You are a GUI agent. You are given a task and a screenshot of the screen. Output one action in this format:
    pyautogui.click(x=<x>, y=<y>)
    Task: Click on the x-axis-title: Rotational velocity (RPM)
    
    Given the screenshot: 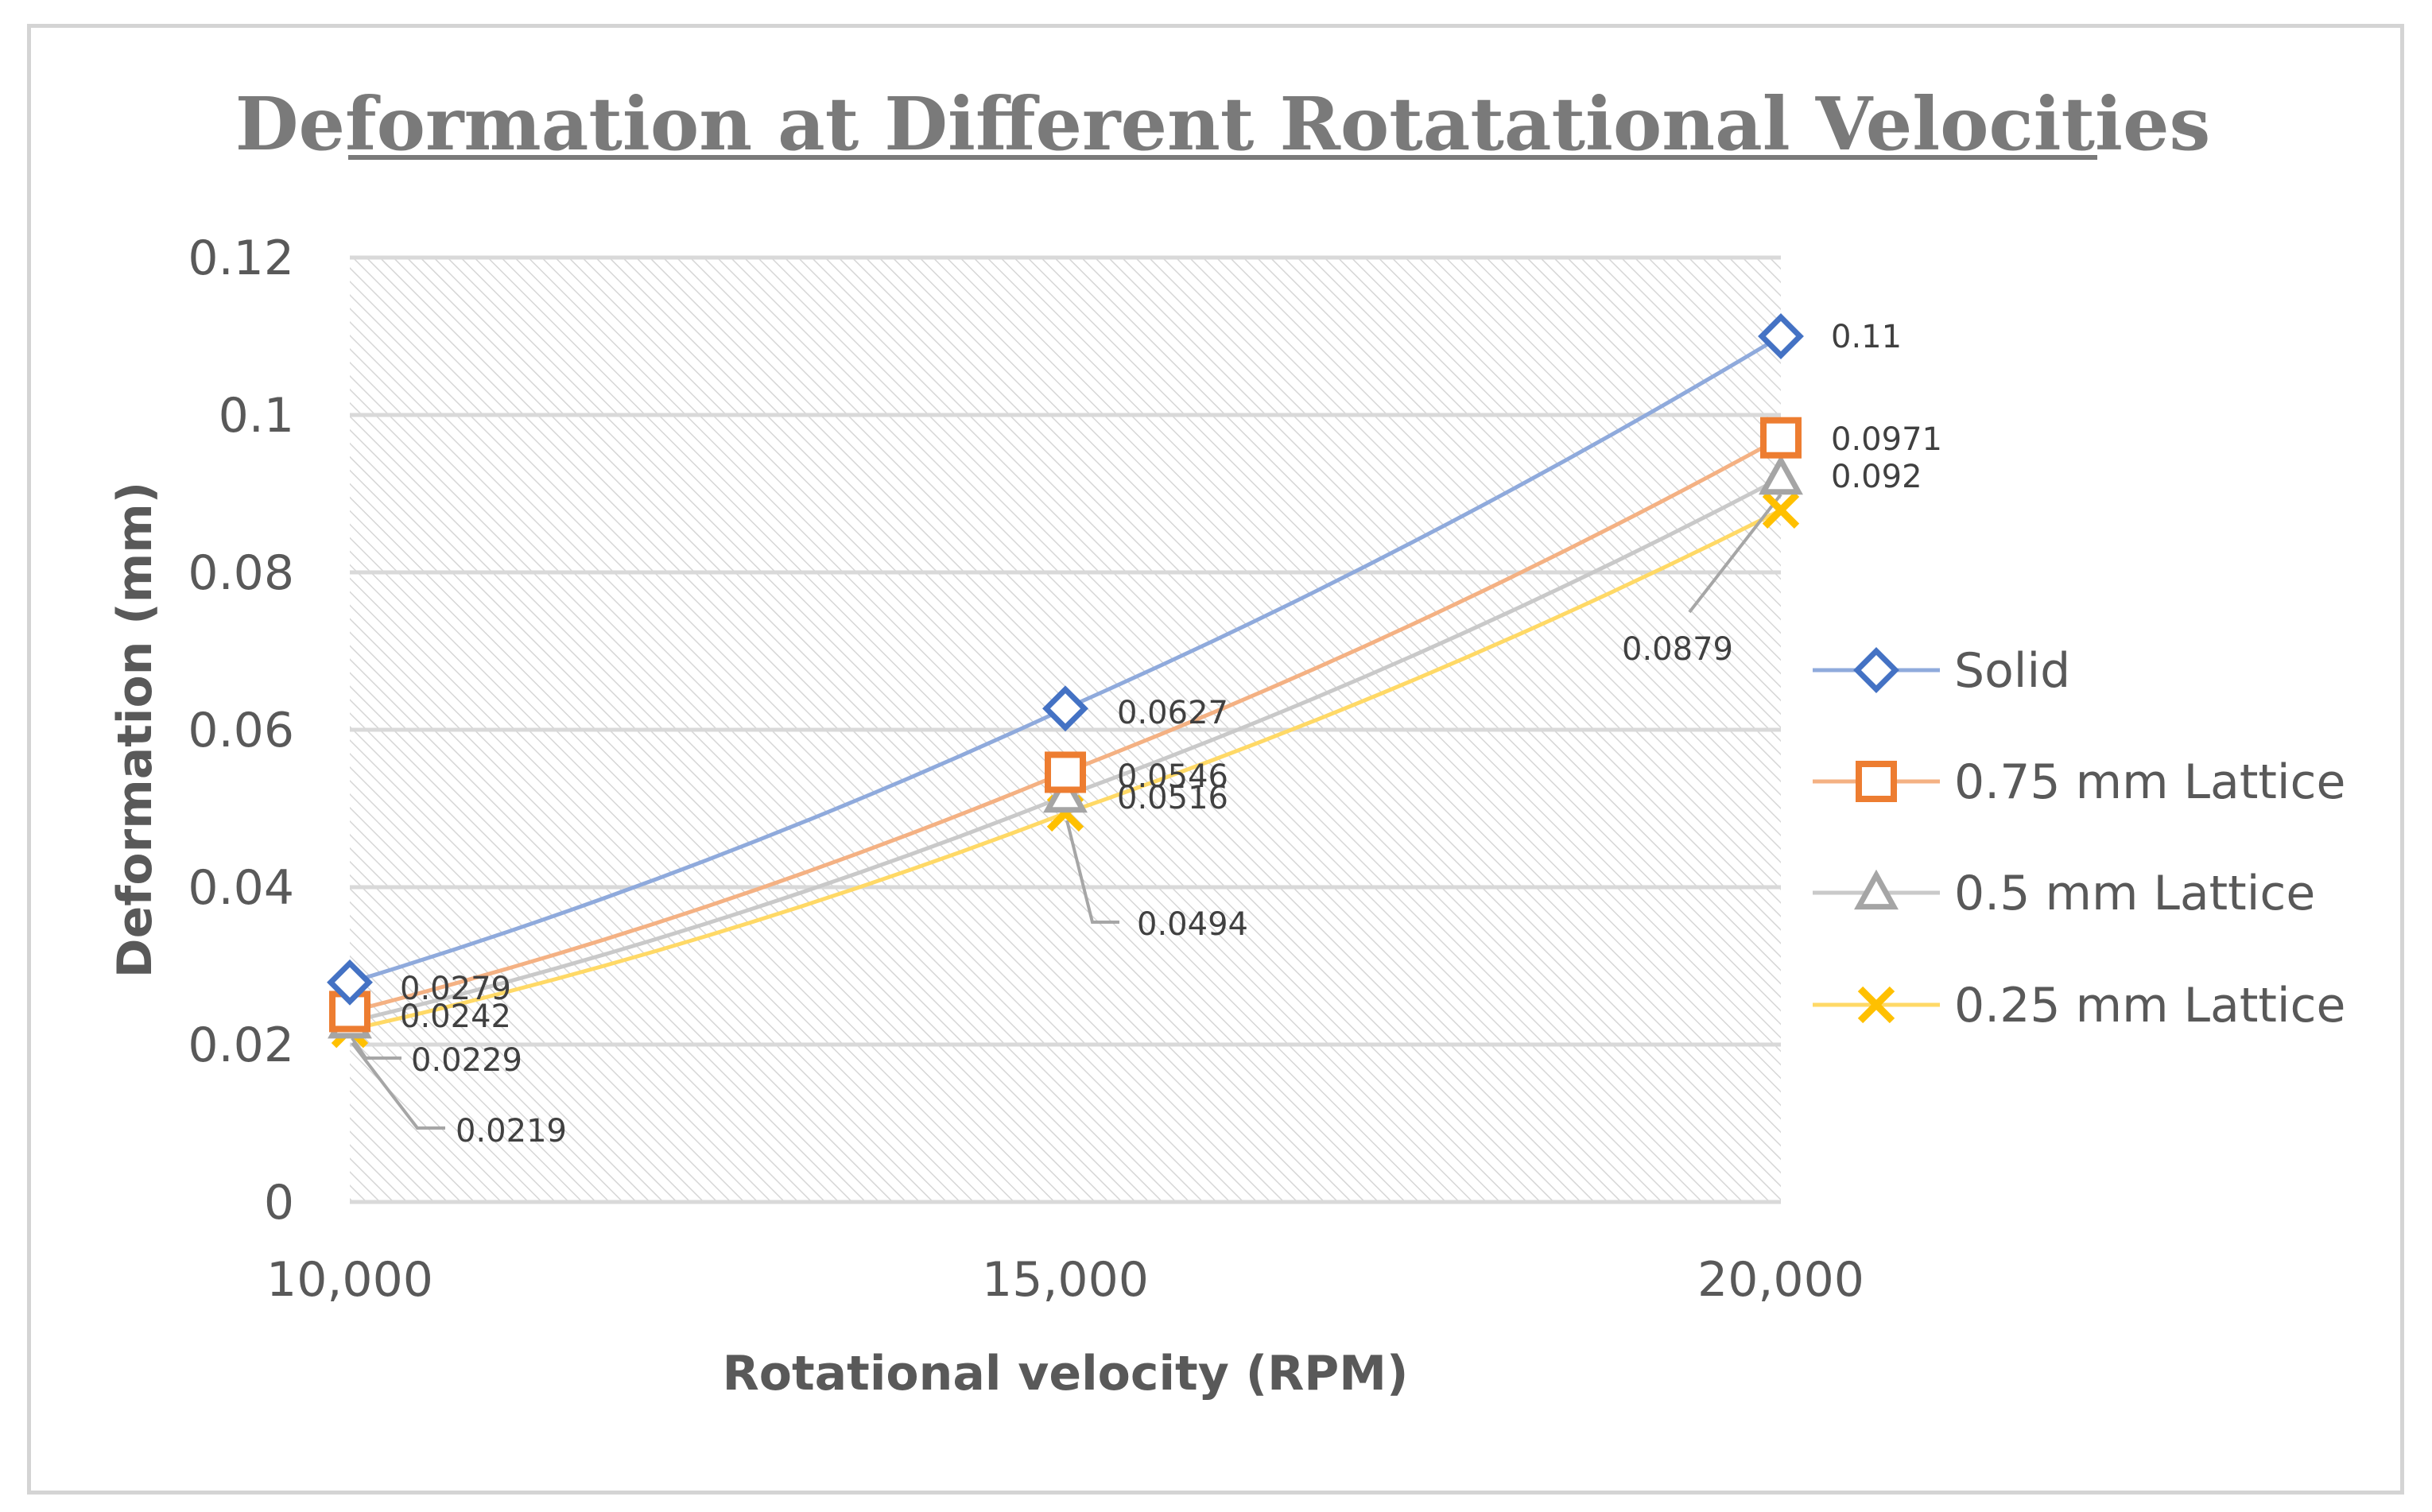 What is the action you would take?
    pyautogui.click(x=1066, y=1374)
    